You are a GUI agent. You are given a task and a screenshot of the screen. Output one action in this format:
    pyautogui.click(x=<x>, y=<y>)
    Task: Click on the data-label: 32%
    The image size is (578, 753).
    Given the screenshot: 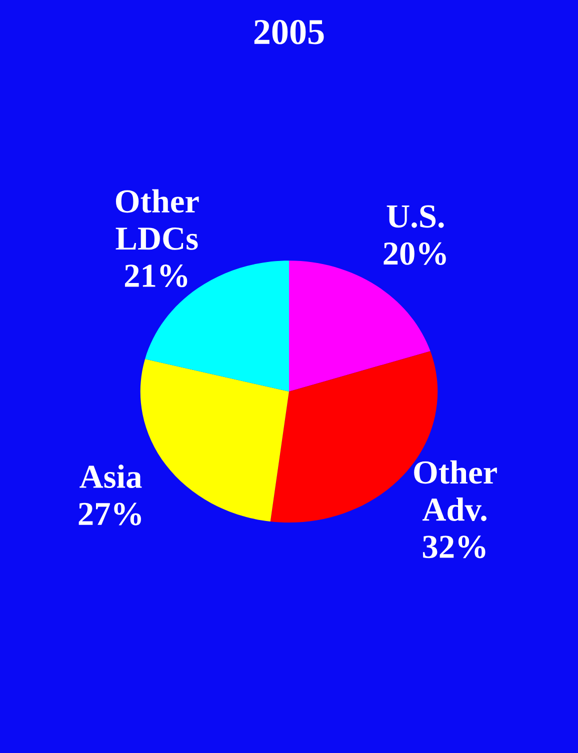 What is the action you would take?
    pyautogui.click(x=454, y=547)
    